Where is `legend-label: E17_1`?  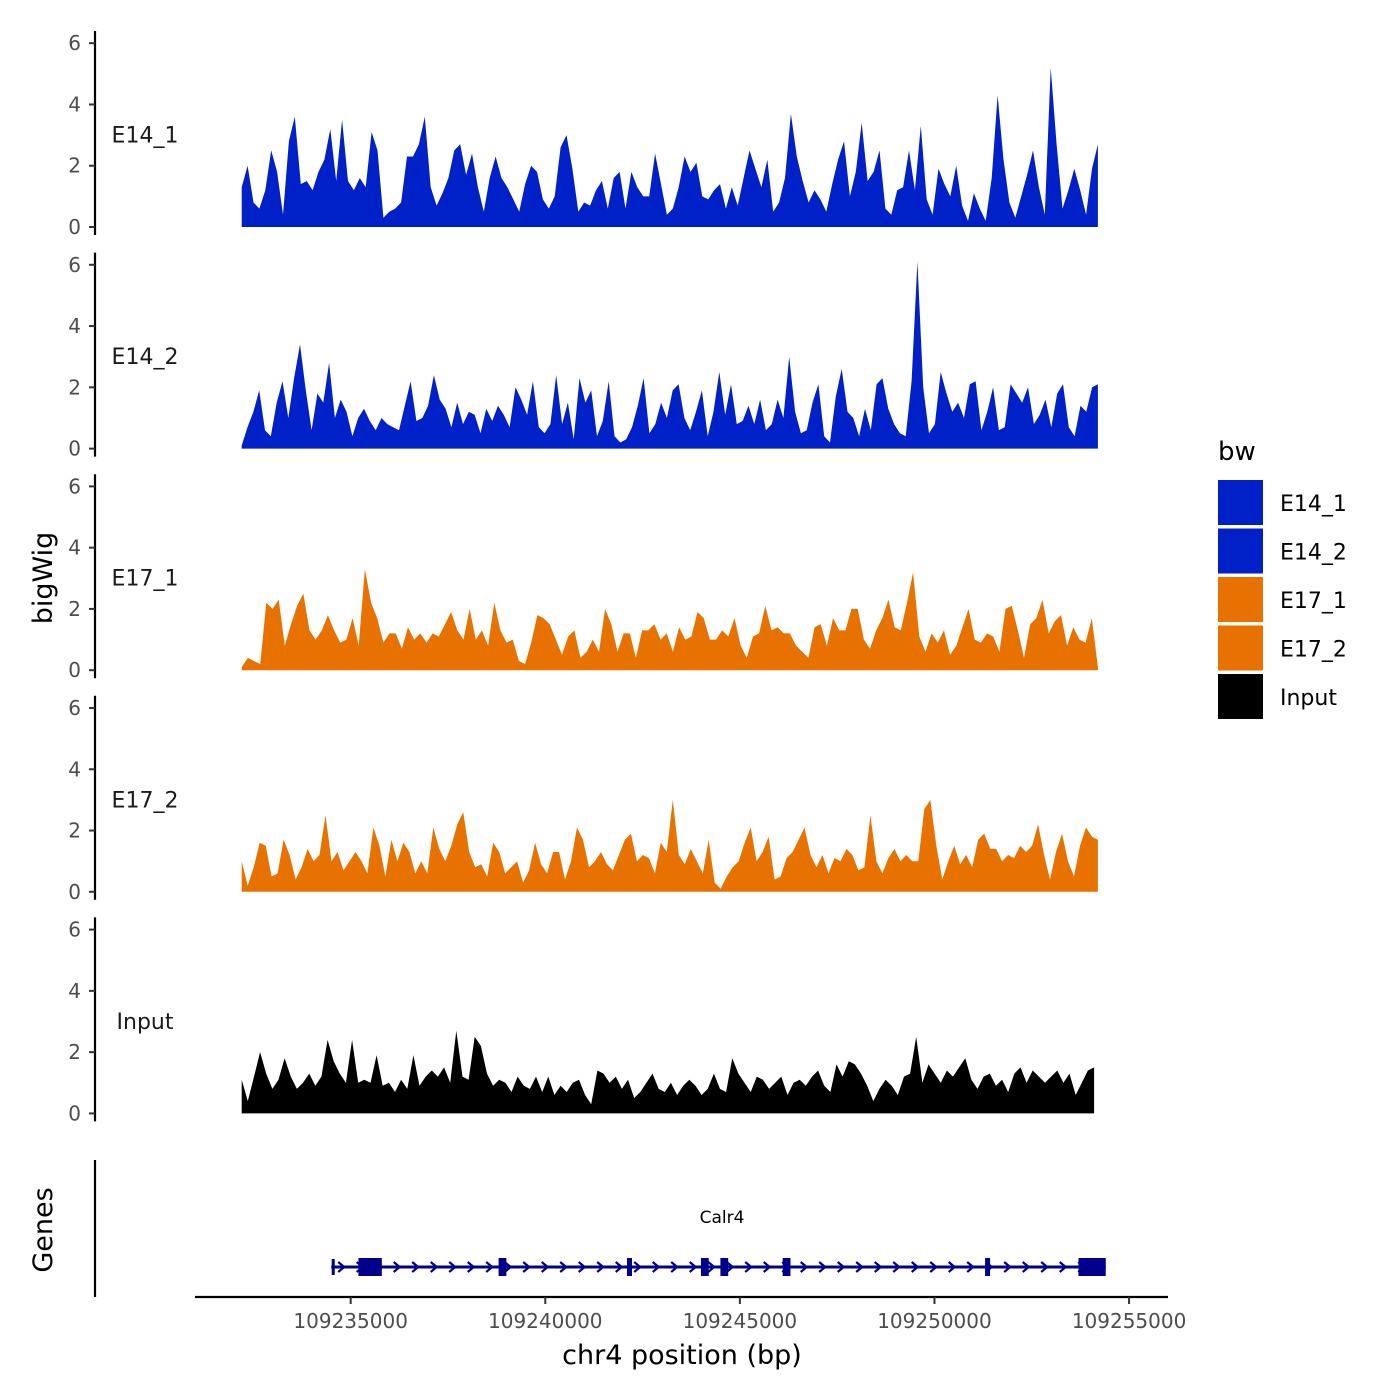
legend-label: E17_1 is located at coordinates (1313, 601).